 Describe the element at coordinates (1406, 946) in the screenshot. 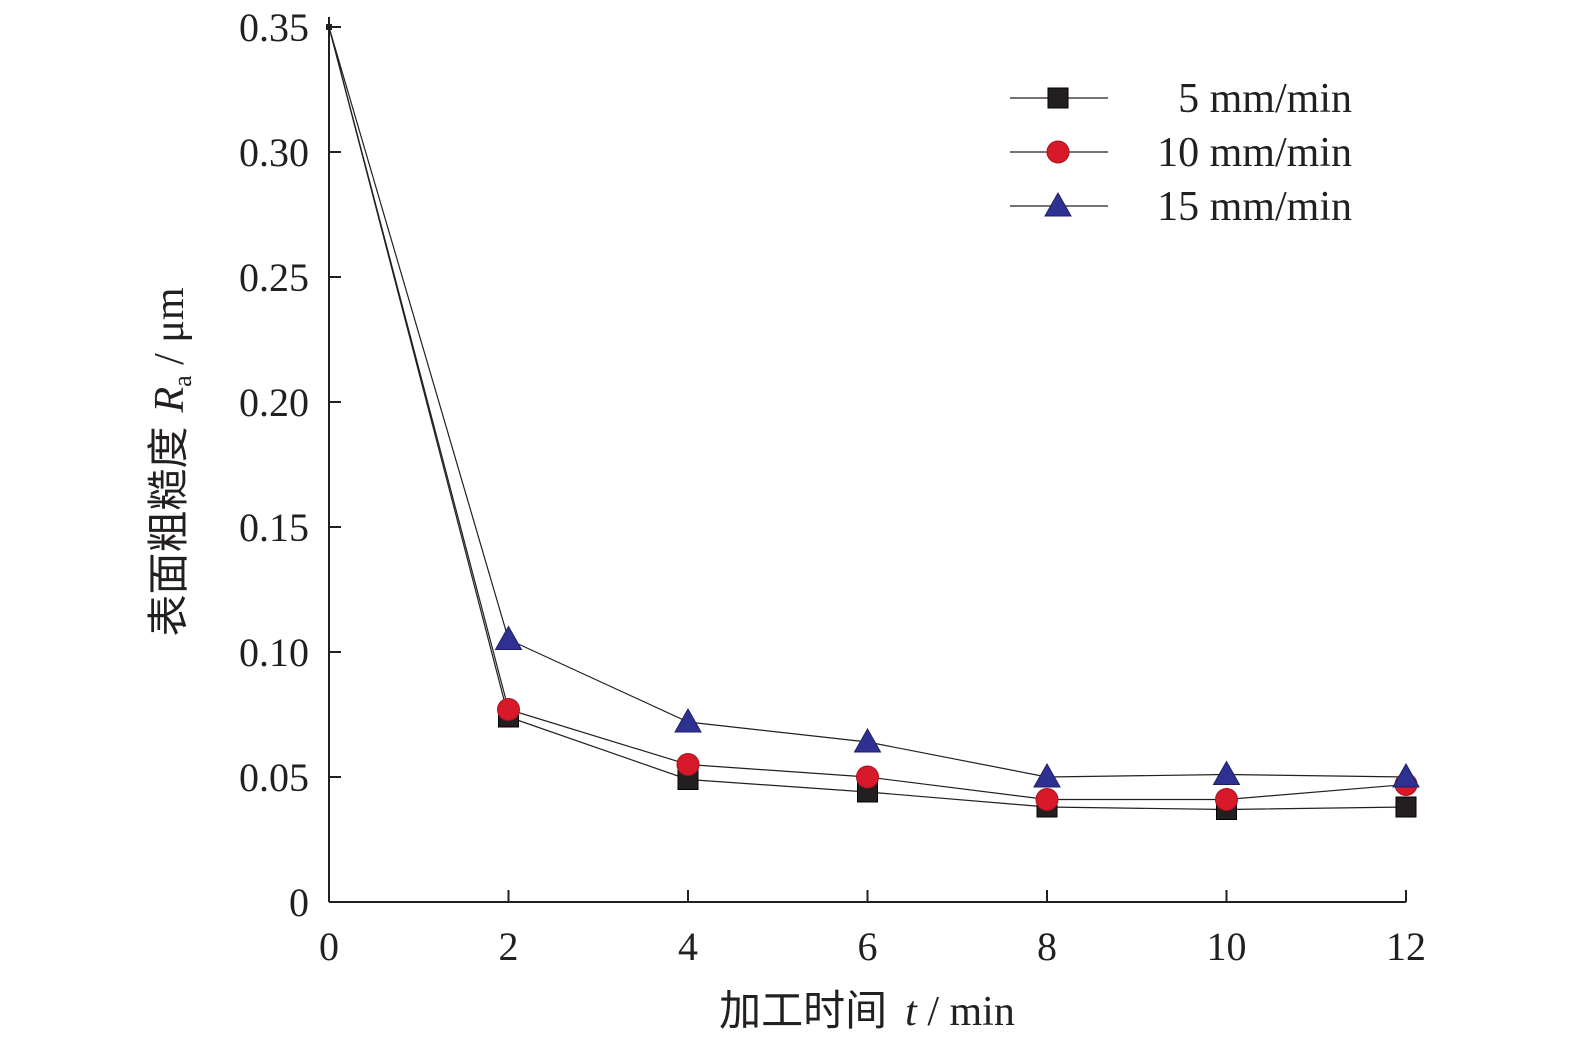

I see `x-tick-label: 12` at that location.